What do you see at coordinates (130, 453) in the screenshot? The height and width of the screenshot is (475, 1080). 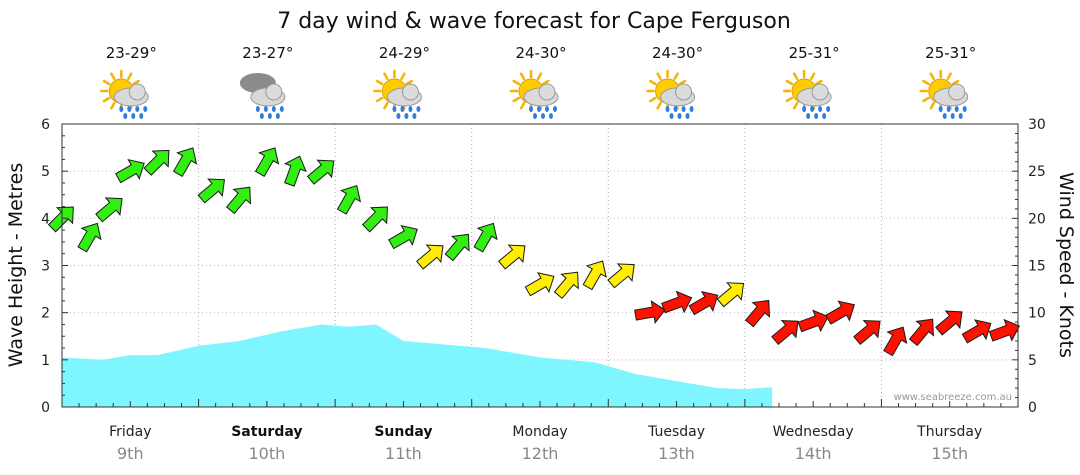 I see `day-date: 9th` at bounding box center [130, 453].